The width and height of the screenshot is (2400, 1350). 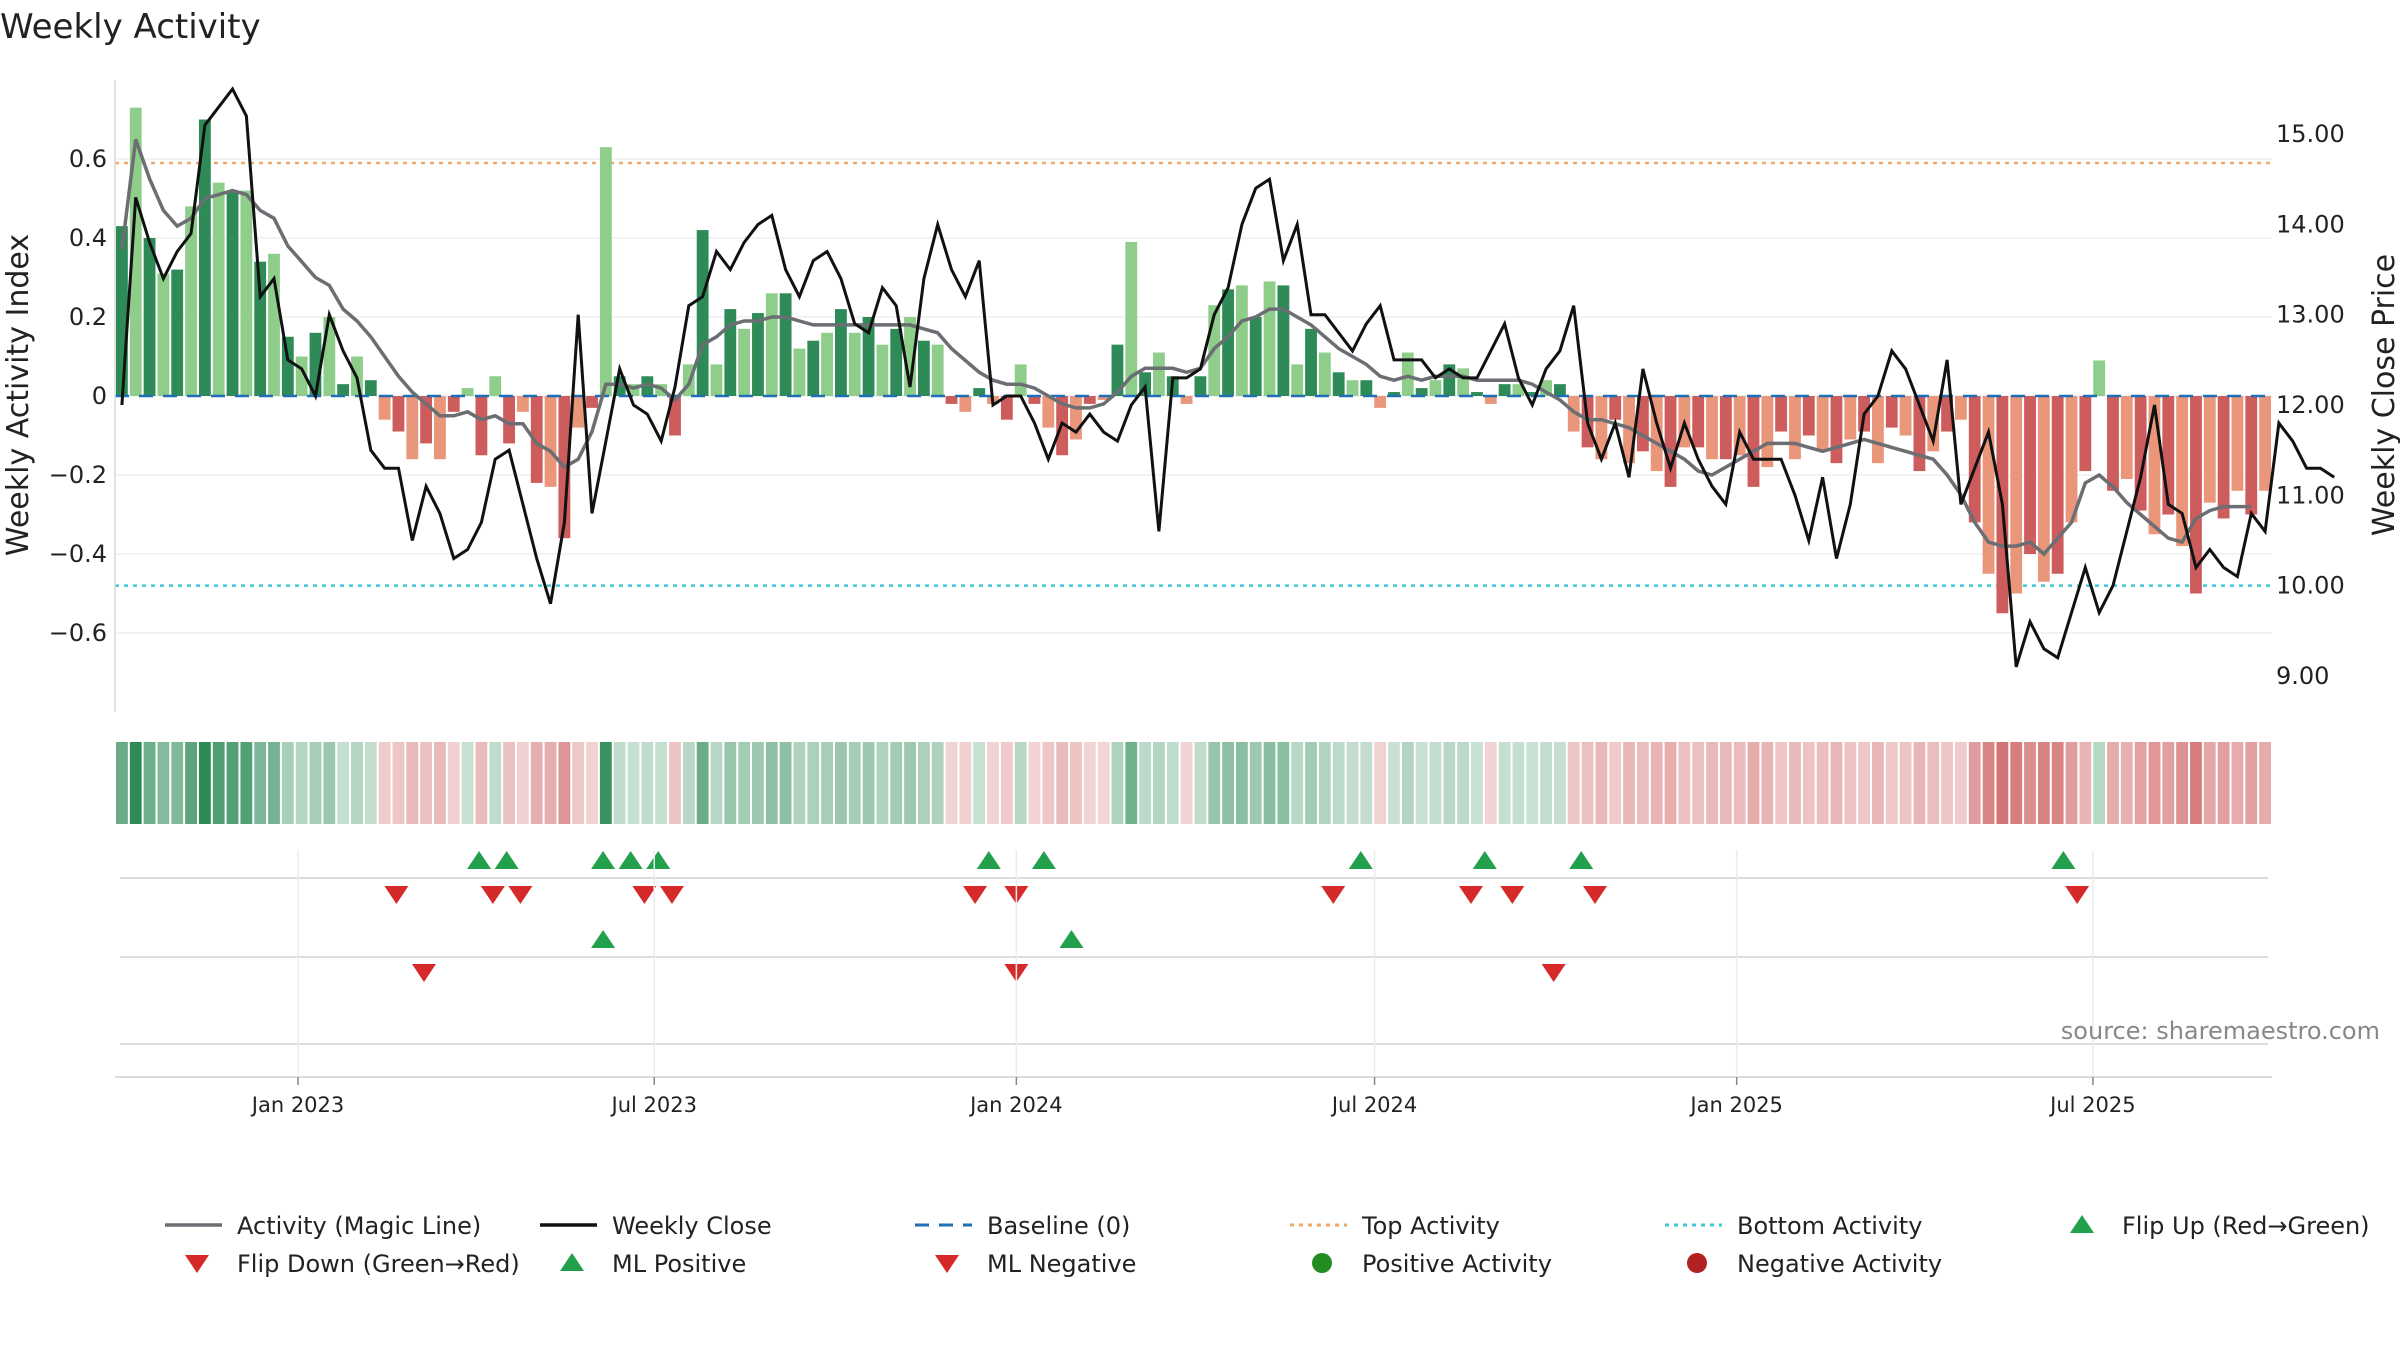 What do you see at coordinates (1735, 1105) in the screenshot?
I see `x-tick-label: Jan 2025` at bounding box center [1735, 1105].